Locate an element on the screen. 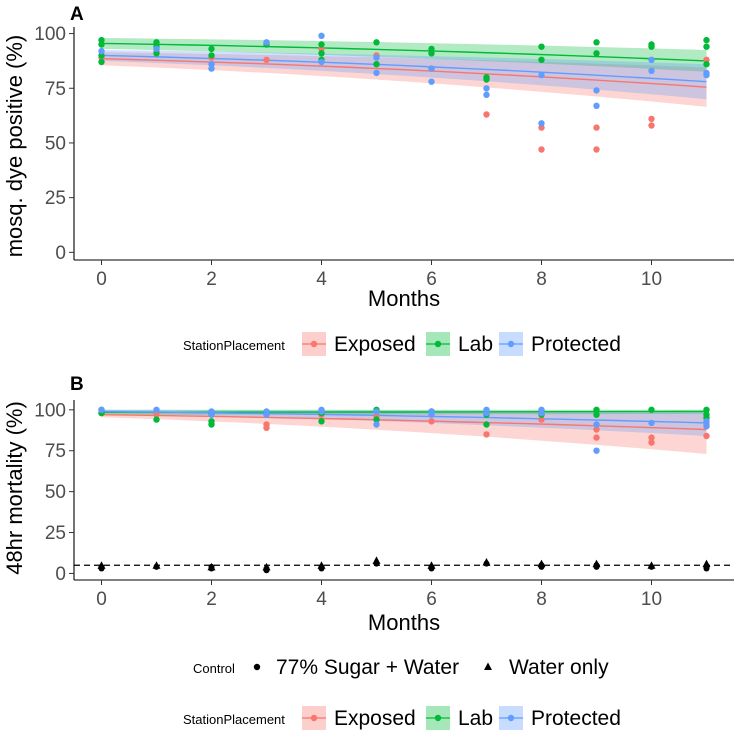  panel-b-xtick-label: 0 is located at coordinates (101, 599).